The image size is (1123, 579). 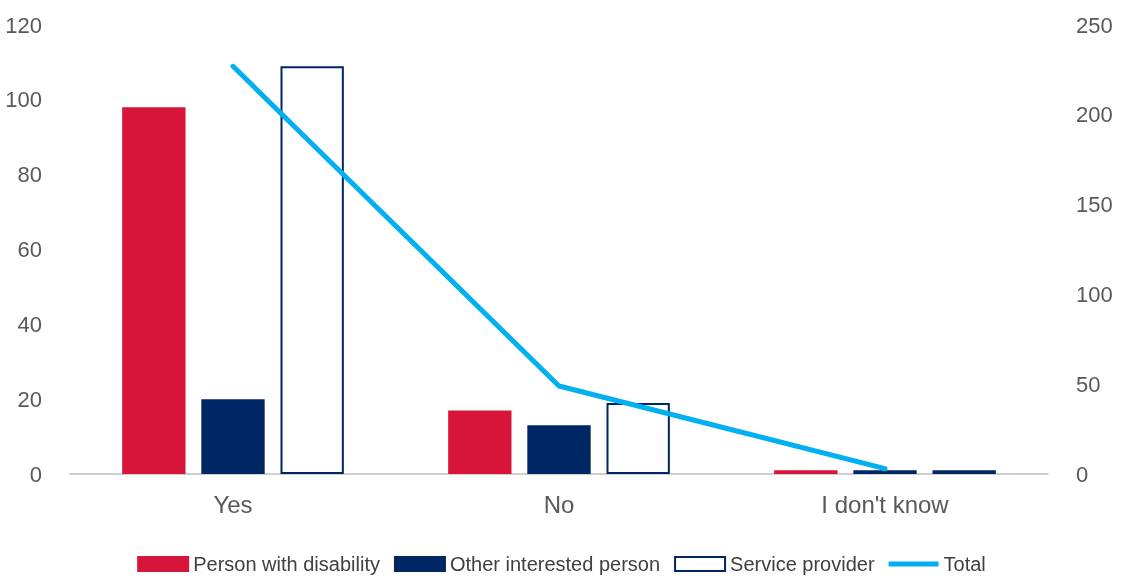 What do you see at coordinates (1094, 115) in the screenshot?
I see `y2-tick-label: 200` at bounding box center [1094, 115].